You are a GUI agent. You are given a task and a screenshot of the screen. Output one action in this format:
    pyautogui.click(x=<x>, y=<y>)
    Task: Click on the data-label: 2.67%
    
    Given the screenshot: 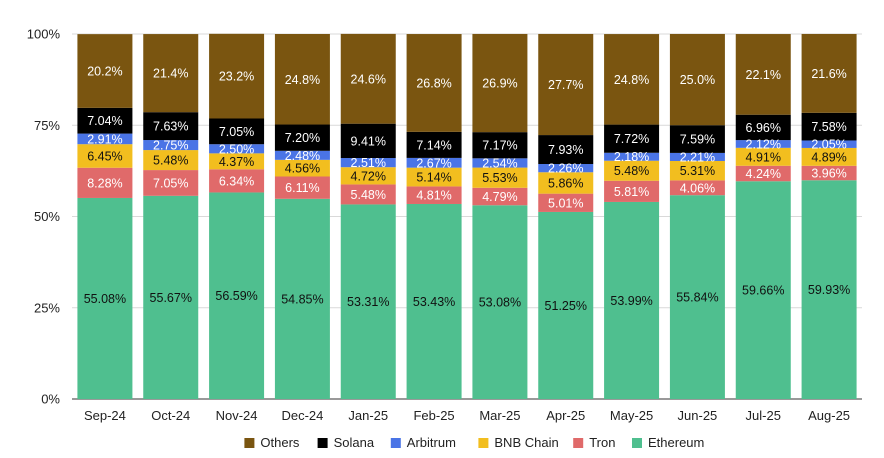 What is the action you would take?
    pyautogui.click(x=433, y=163)
    